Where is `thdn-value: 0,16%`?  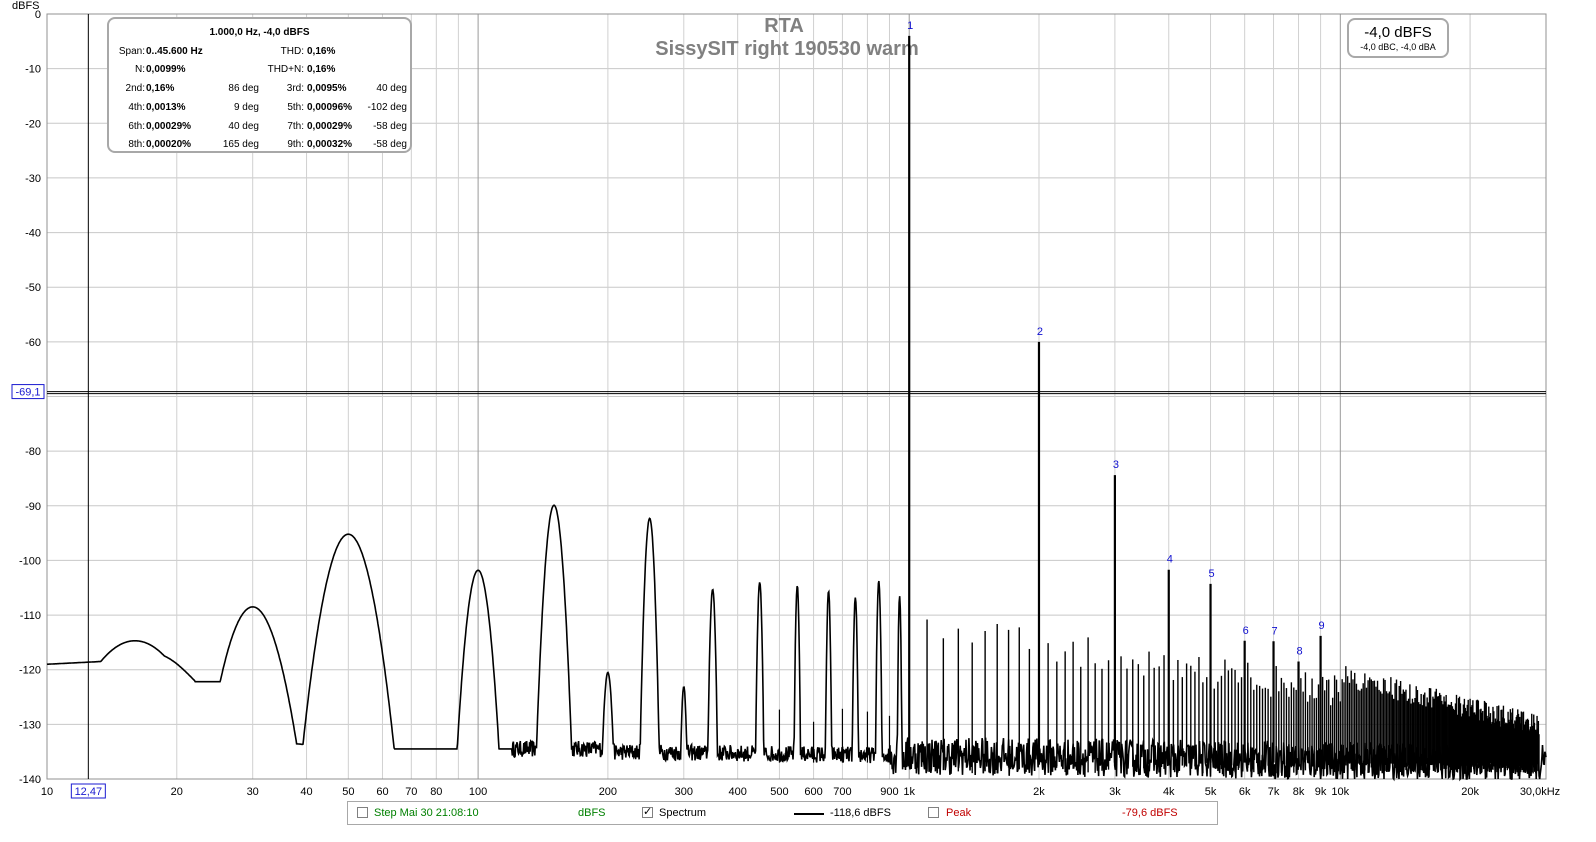 thdn-value: 0,16% is located at coordinates (321, 69).